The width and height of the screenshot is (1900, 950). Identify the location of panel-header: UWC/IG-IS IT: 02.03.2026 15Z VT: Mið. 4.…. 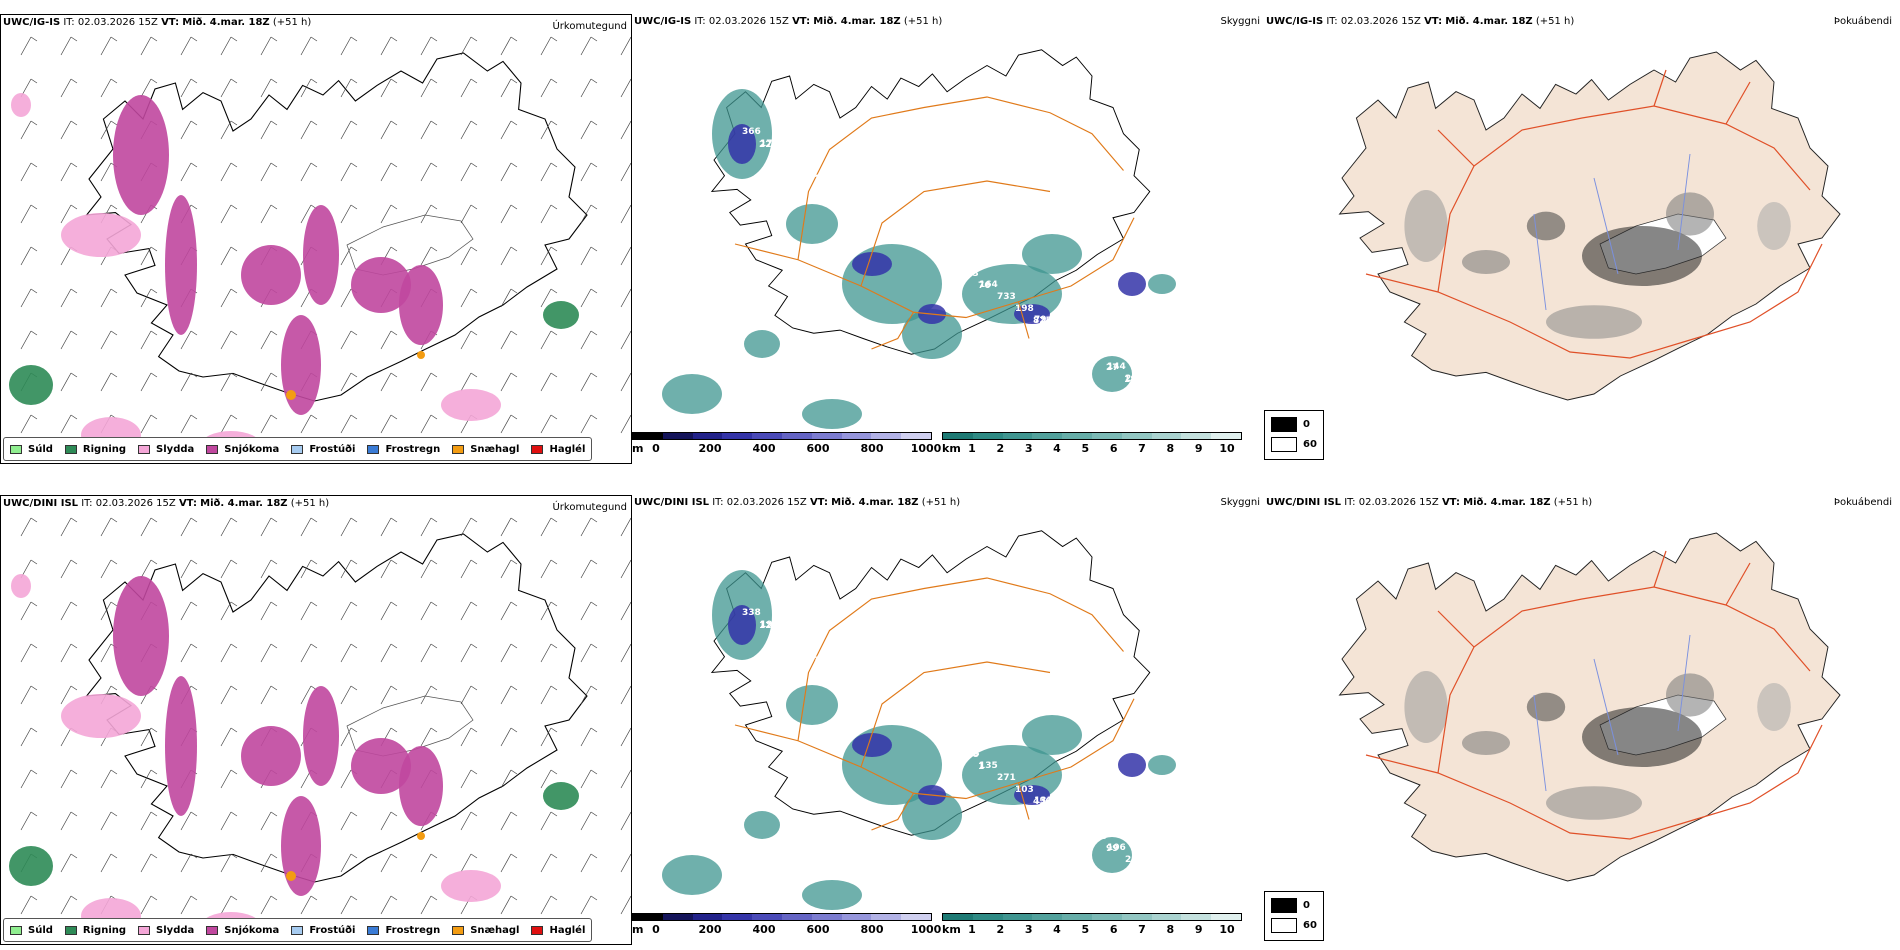
(157, 22).